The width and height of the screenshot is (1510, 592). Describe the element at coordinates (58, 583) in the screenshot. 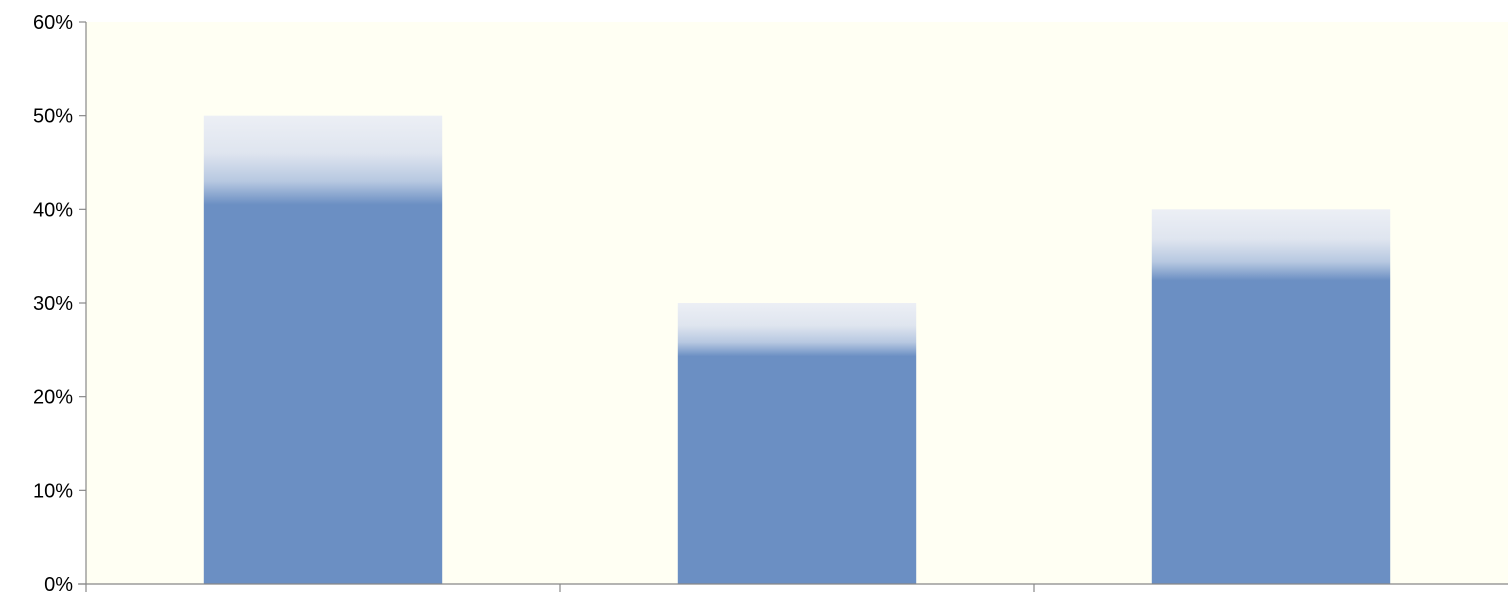

I see `y-tick-label: 0%` at that location.